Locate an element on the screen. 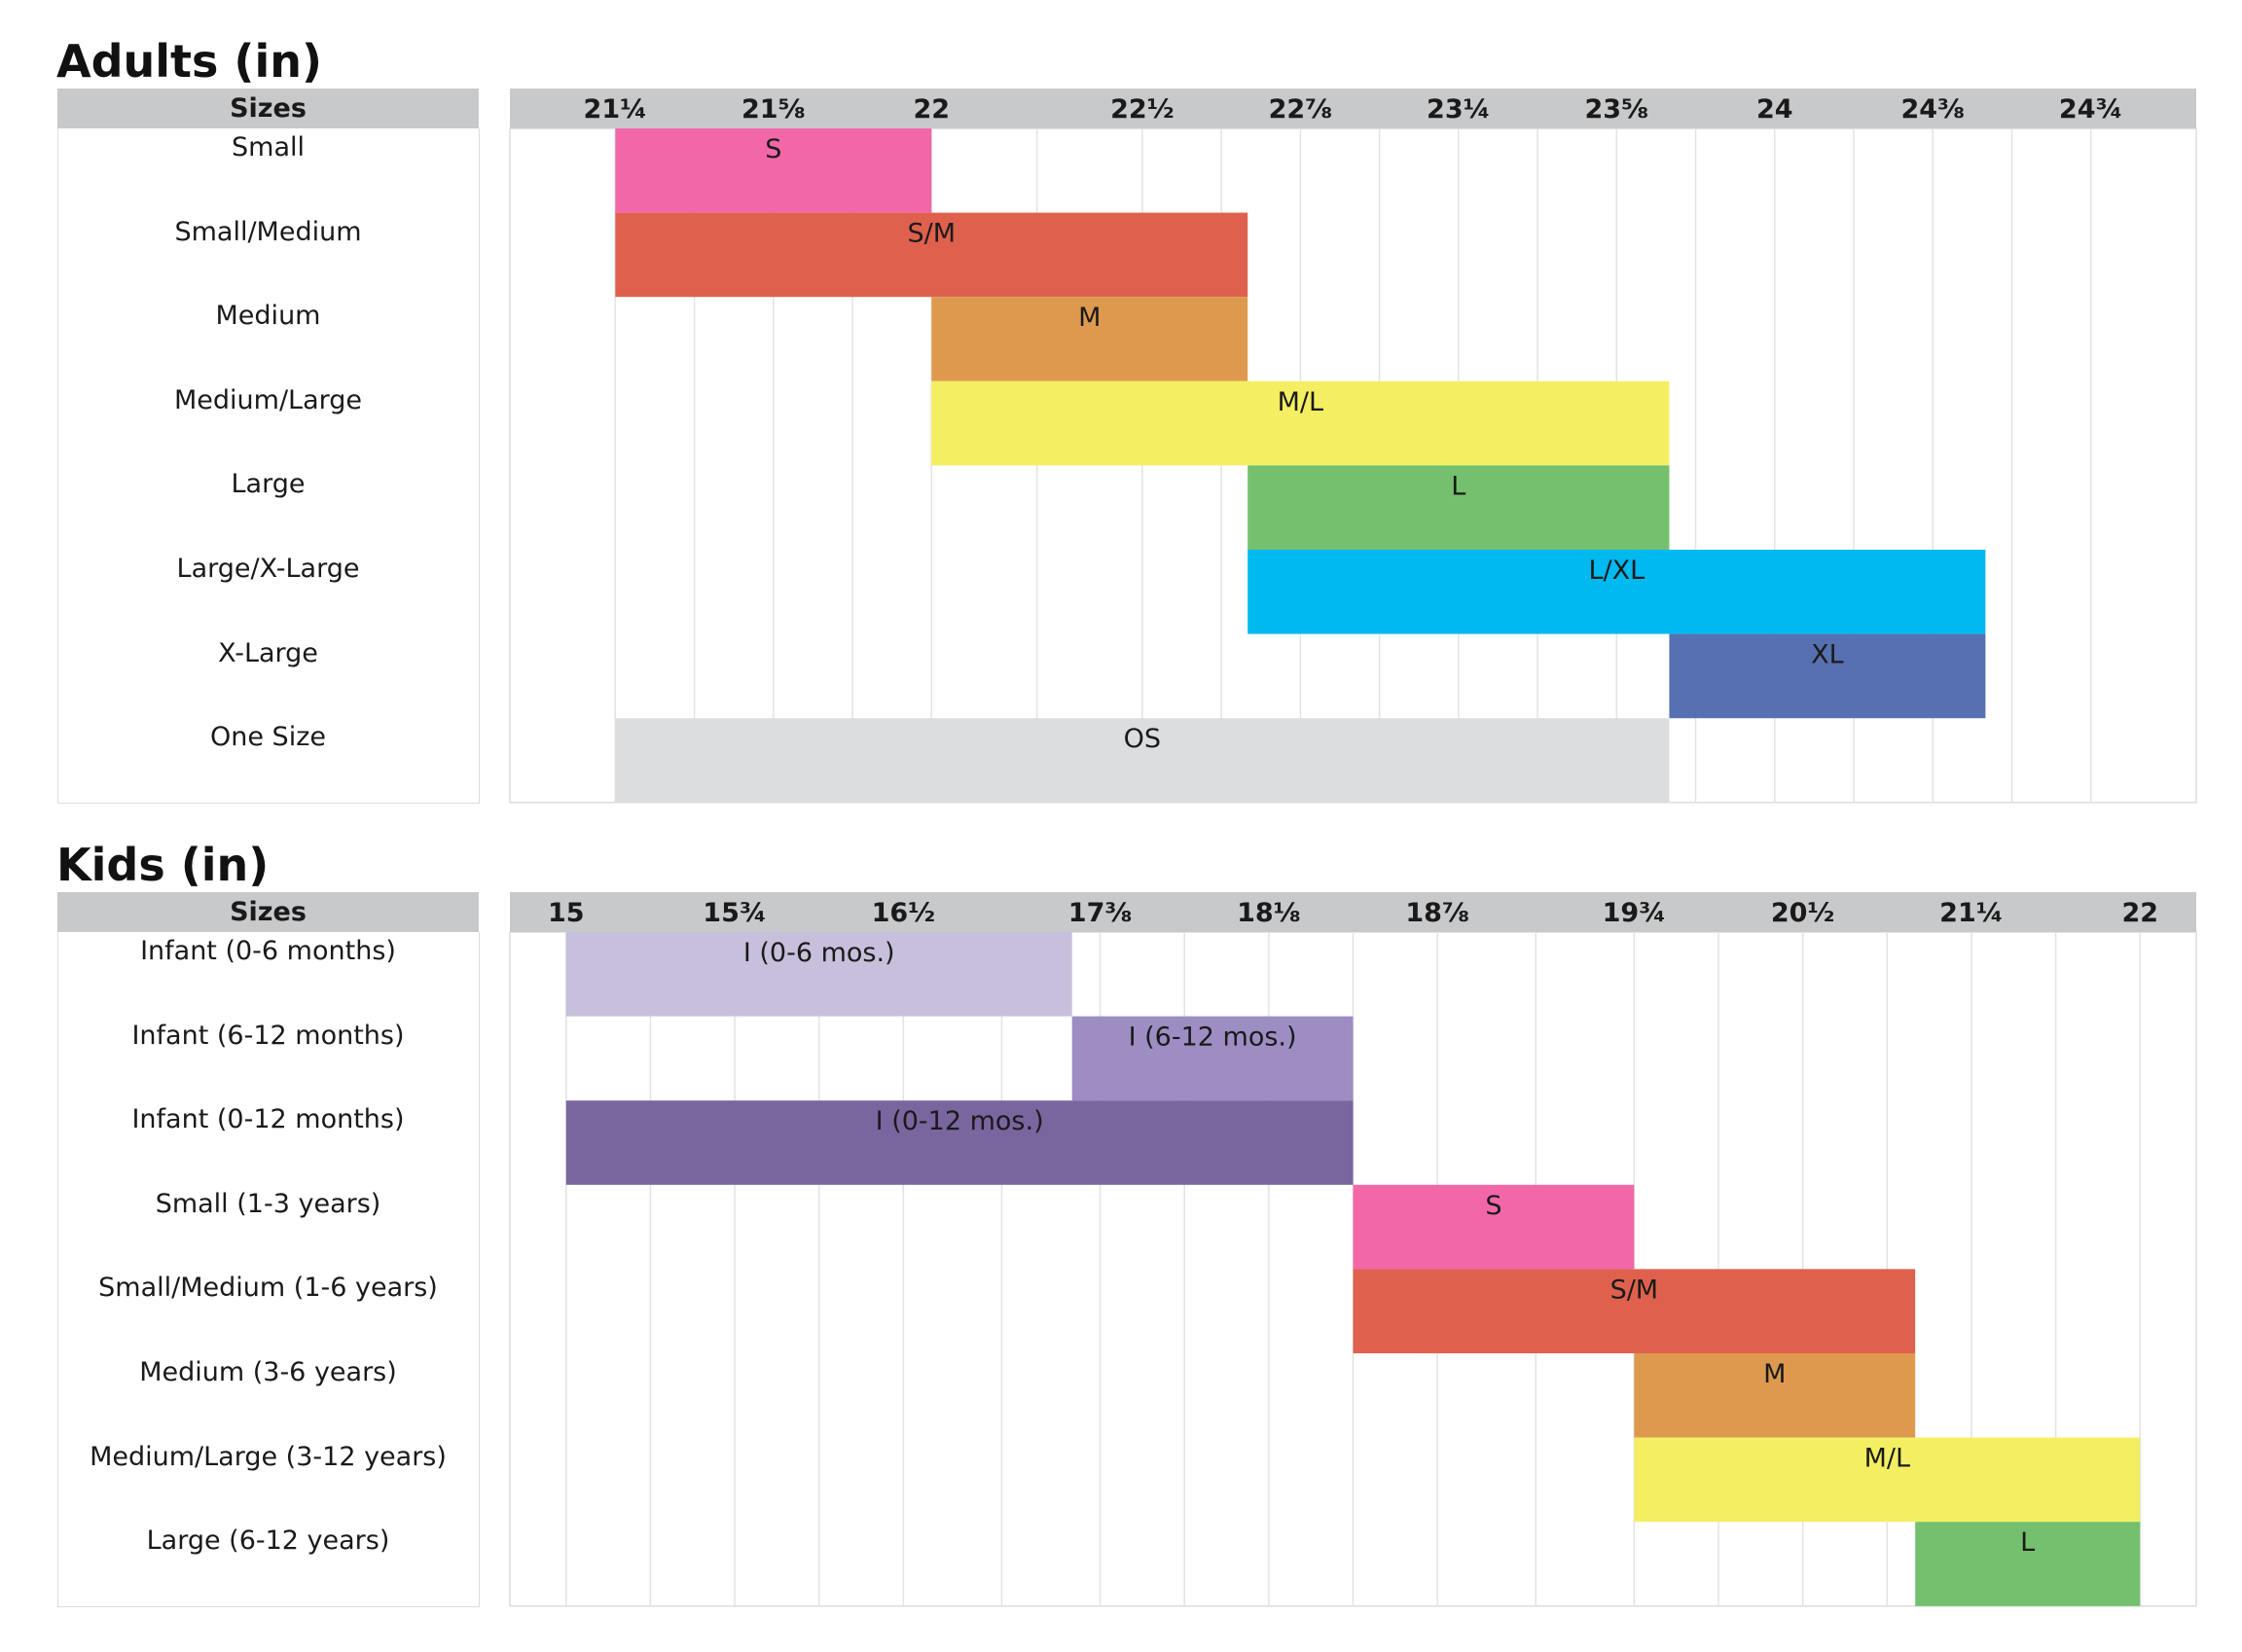 This screenshot has height=1652, width=2242. adults-tick-label: 22⅞ is located at coordinates (1301, 109).